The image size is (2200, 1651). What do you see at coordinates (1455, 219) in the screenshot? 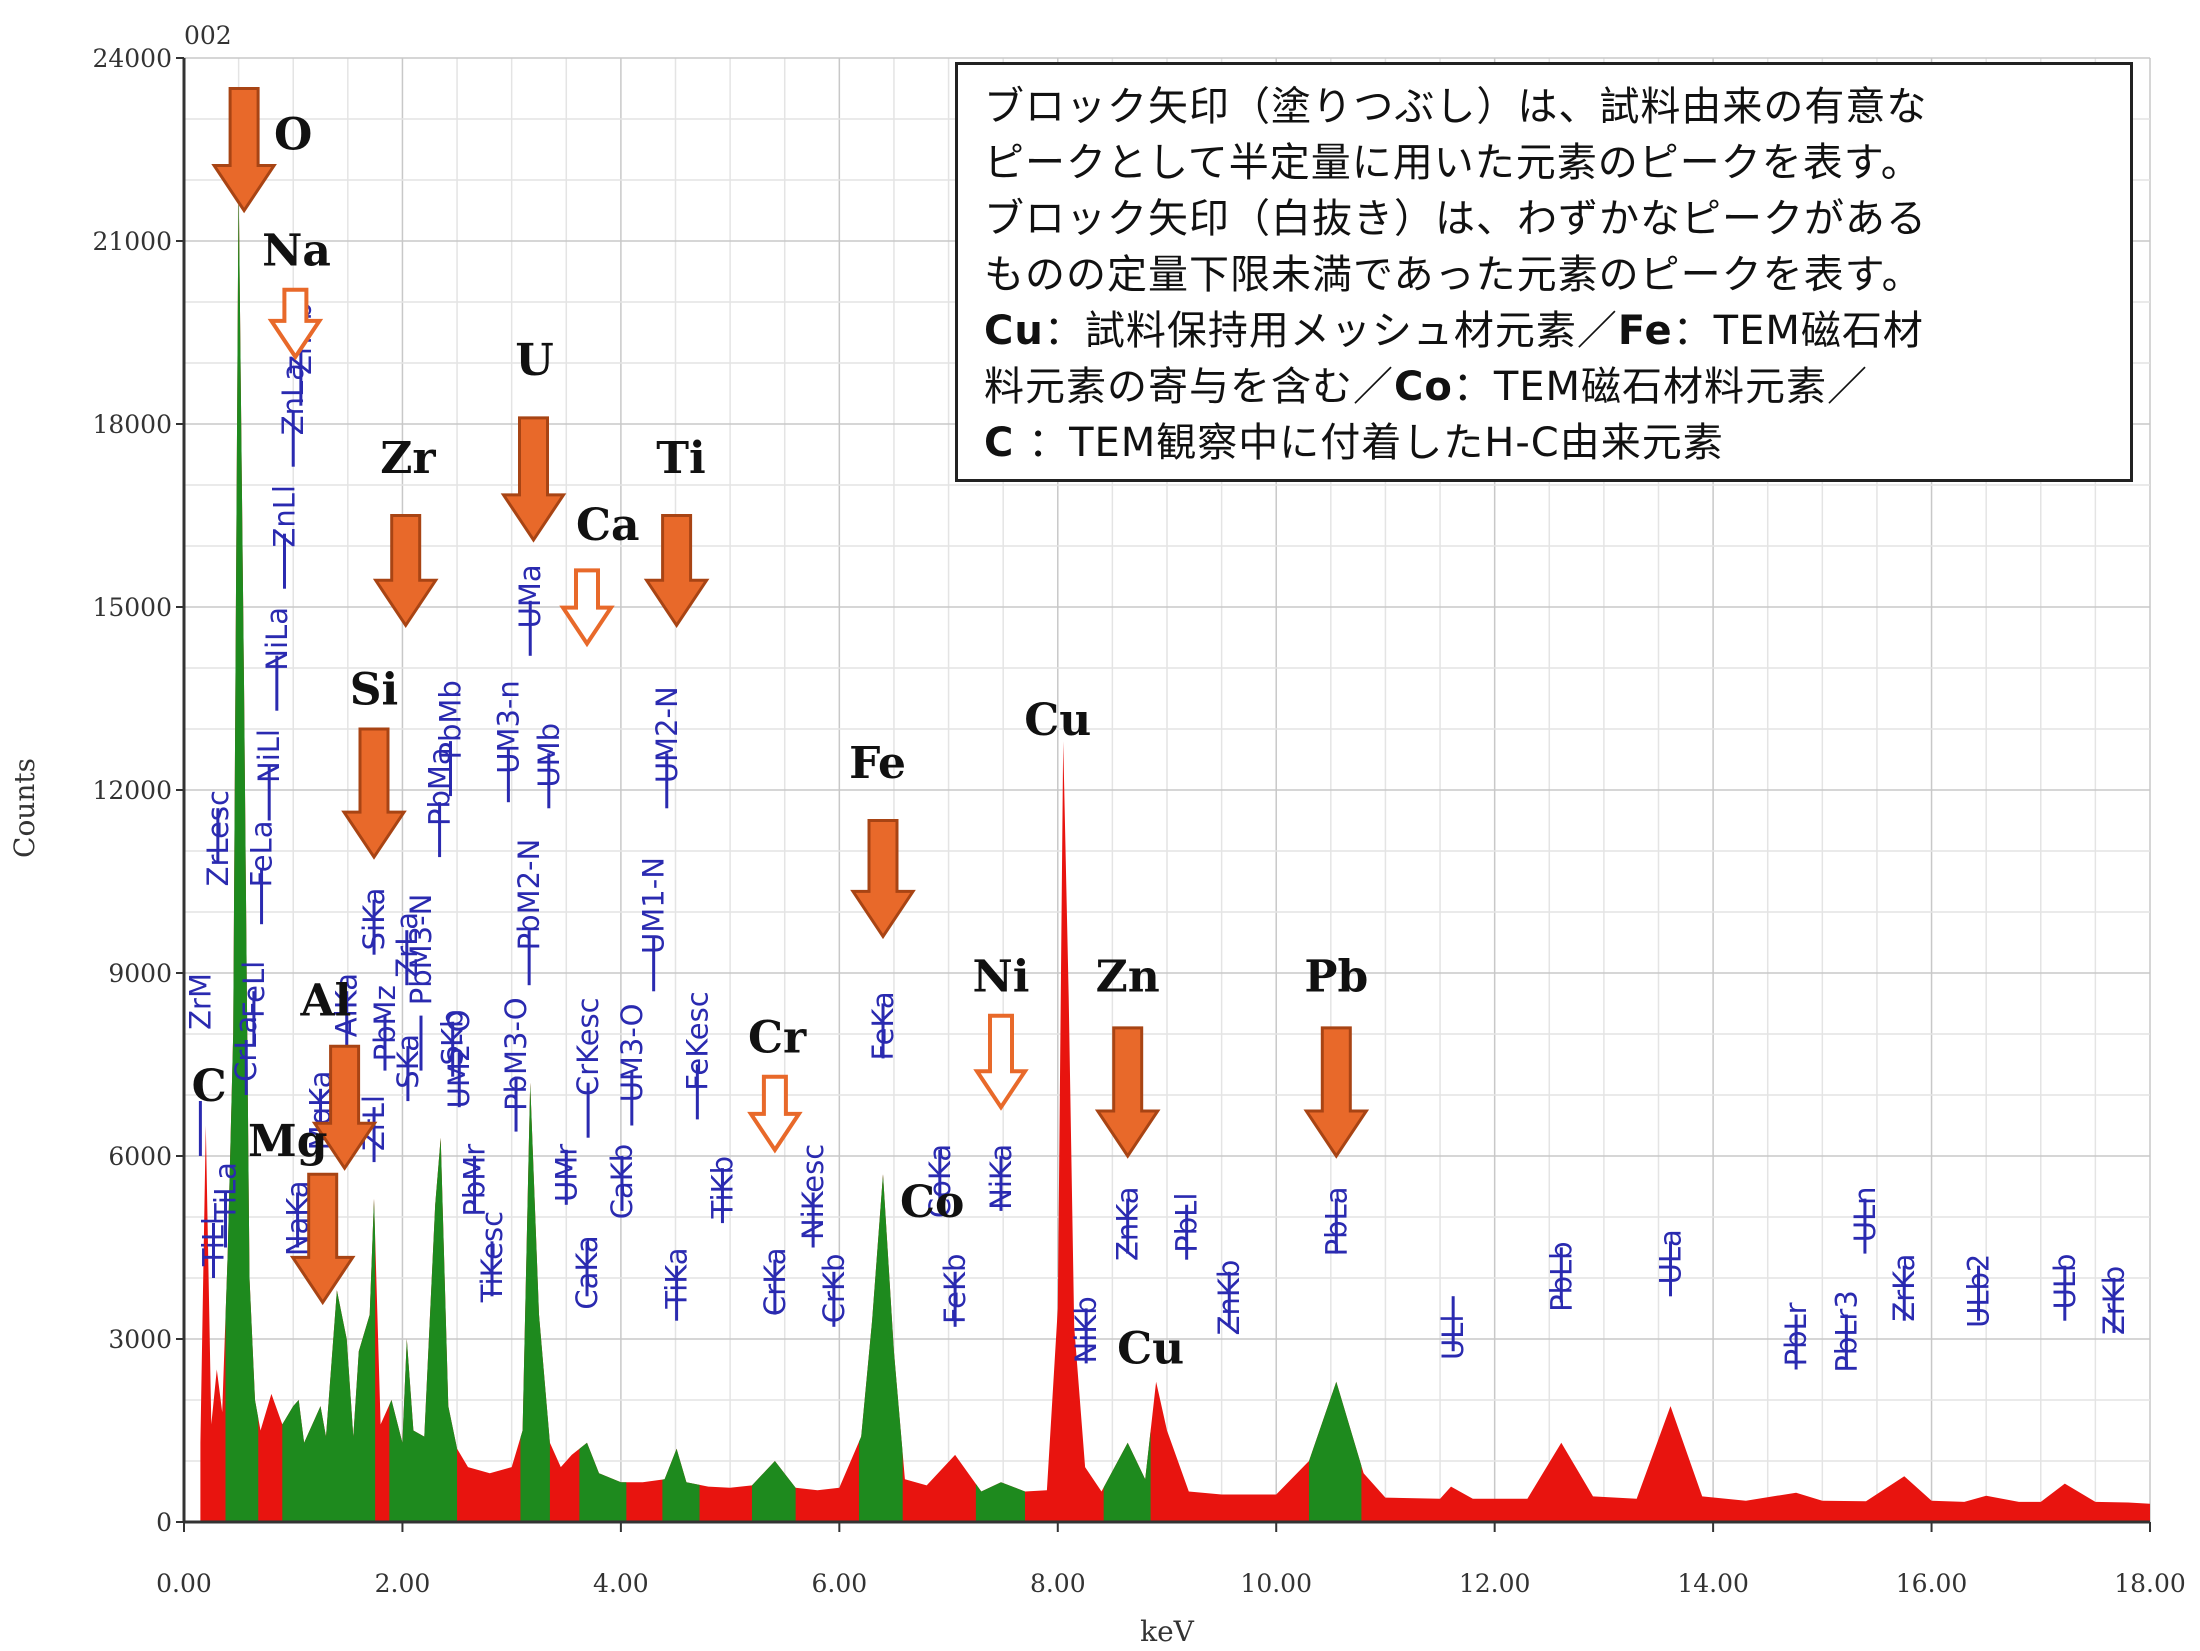
I see `legend-line-3: ブロック矢印（白抜き）は、わずかなピークがある` at bounding box center [1455, 219].